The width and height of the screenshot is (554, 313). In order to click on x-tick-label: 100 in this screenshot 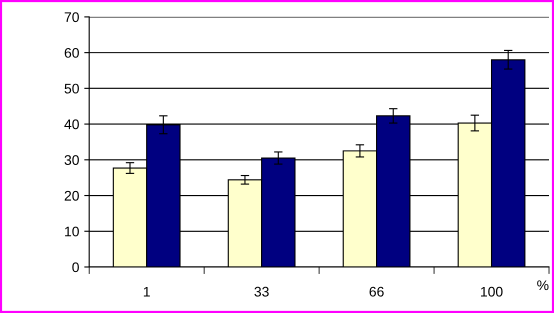, I will do `click(492, 291)`.